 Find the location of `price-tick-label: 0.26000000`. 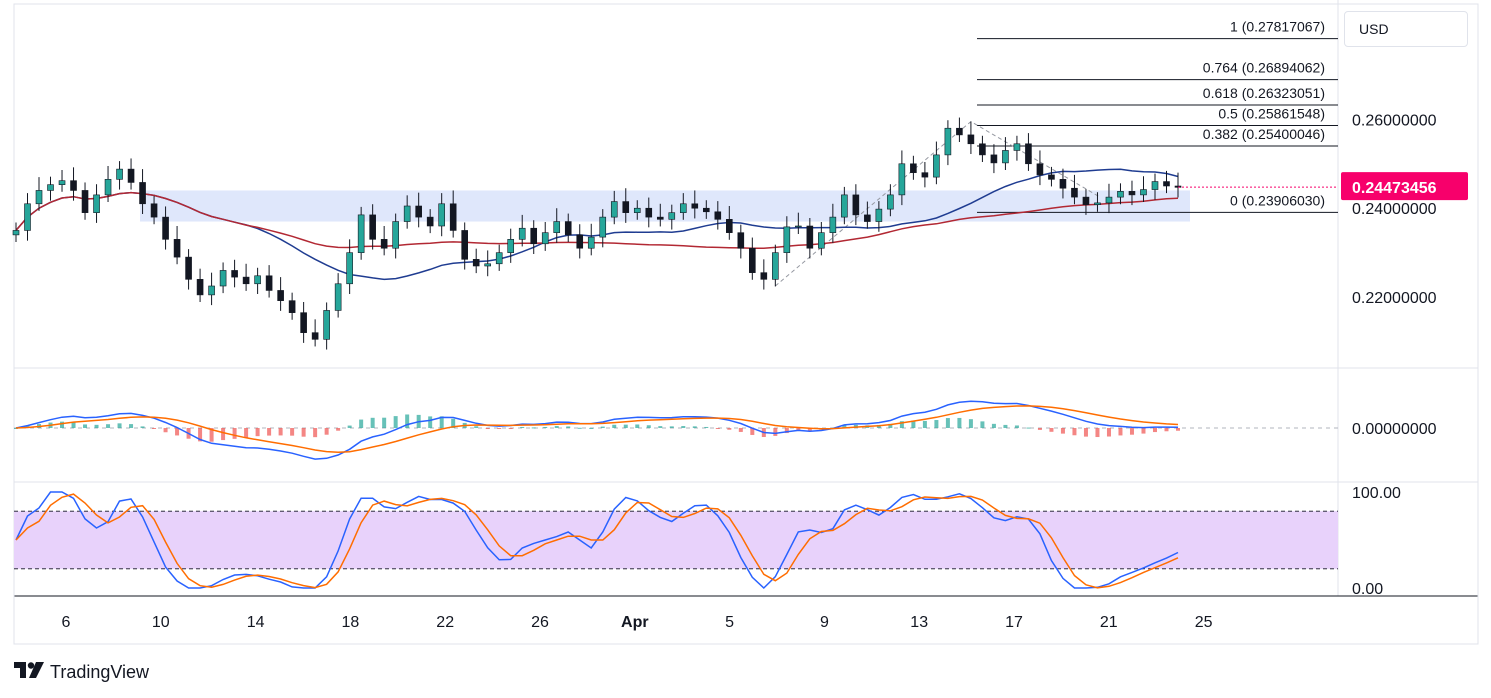

price-tick-label: 0.26000000 is located at coordinates (1394, 120).